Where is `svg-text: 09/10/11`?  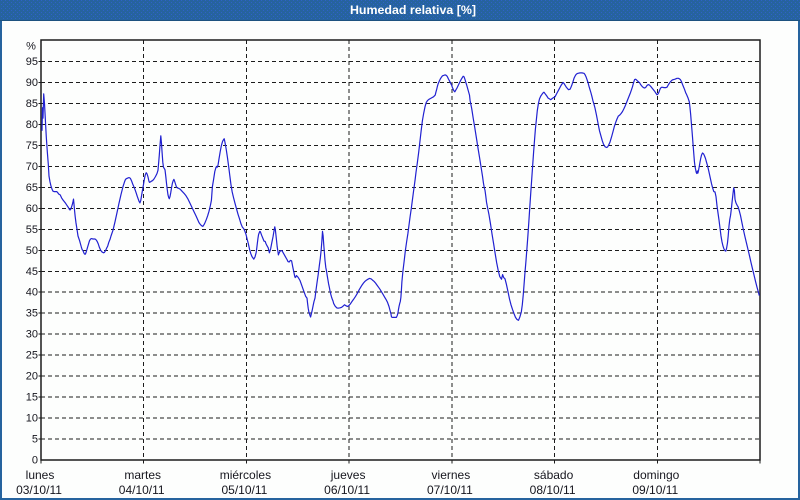 svg-text: 09/10/11 is located at coordinates (655, 490).